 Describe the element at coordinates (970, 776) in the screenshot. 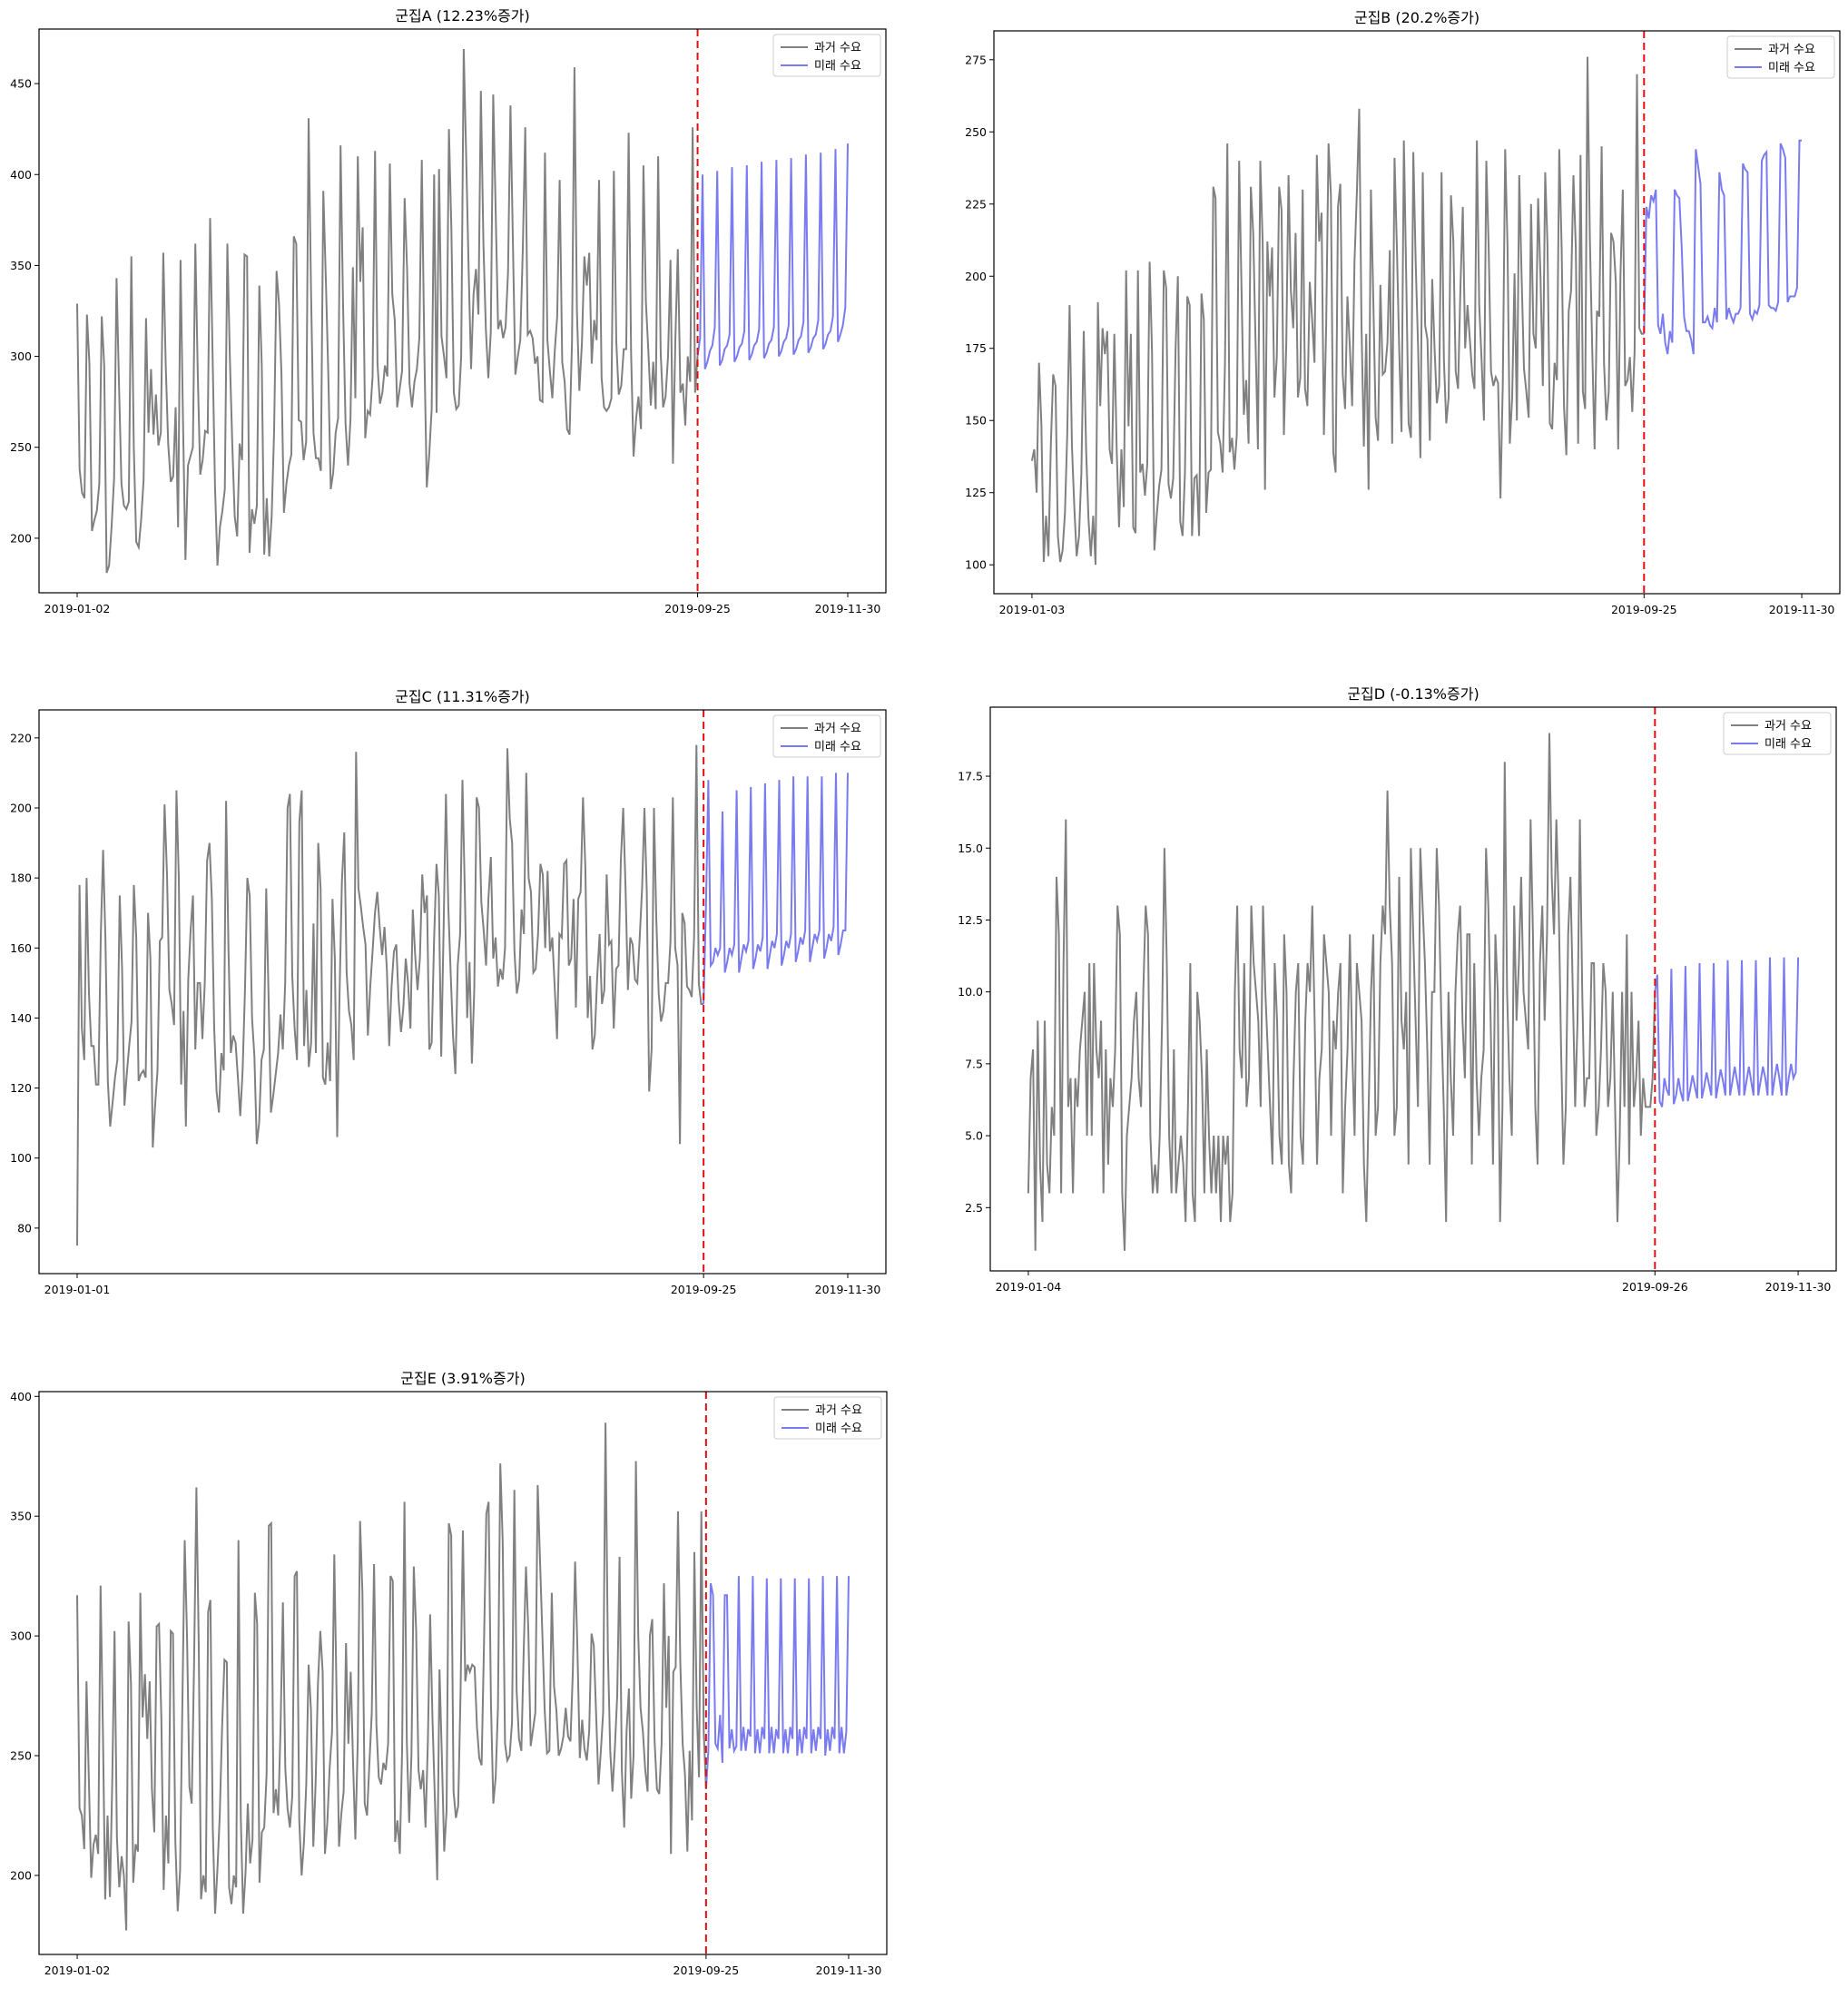

I see `y-tick-label: 17.5` at that location.